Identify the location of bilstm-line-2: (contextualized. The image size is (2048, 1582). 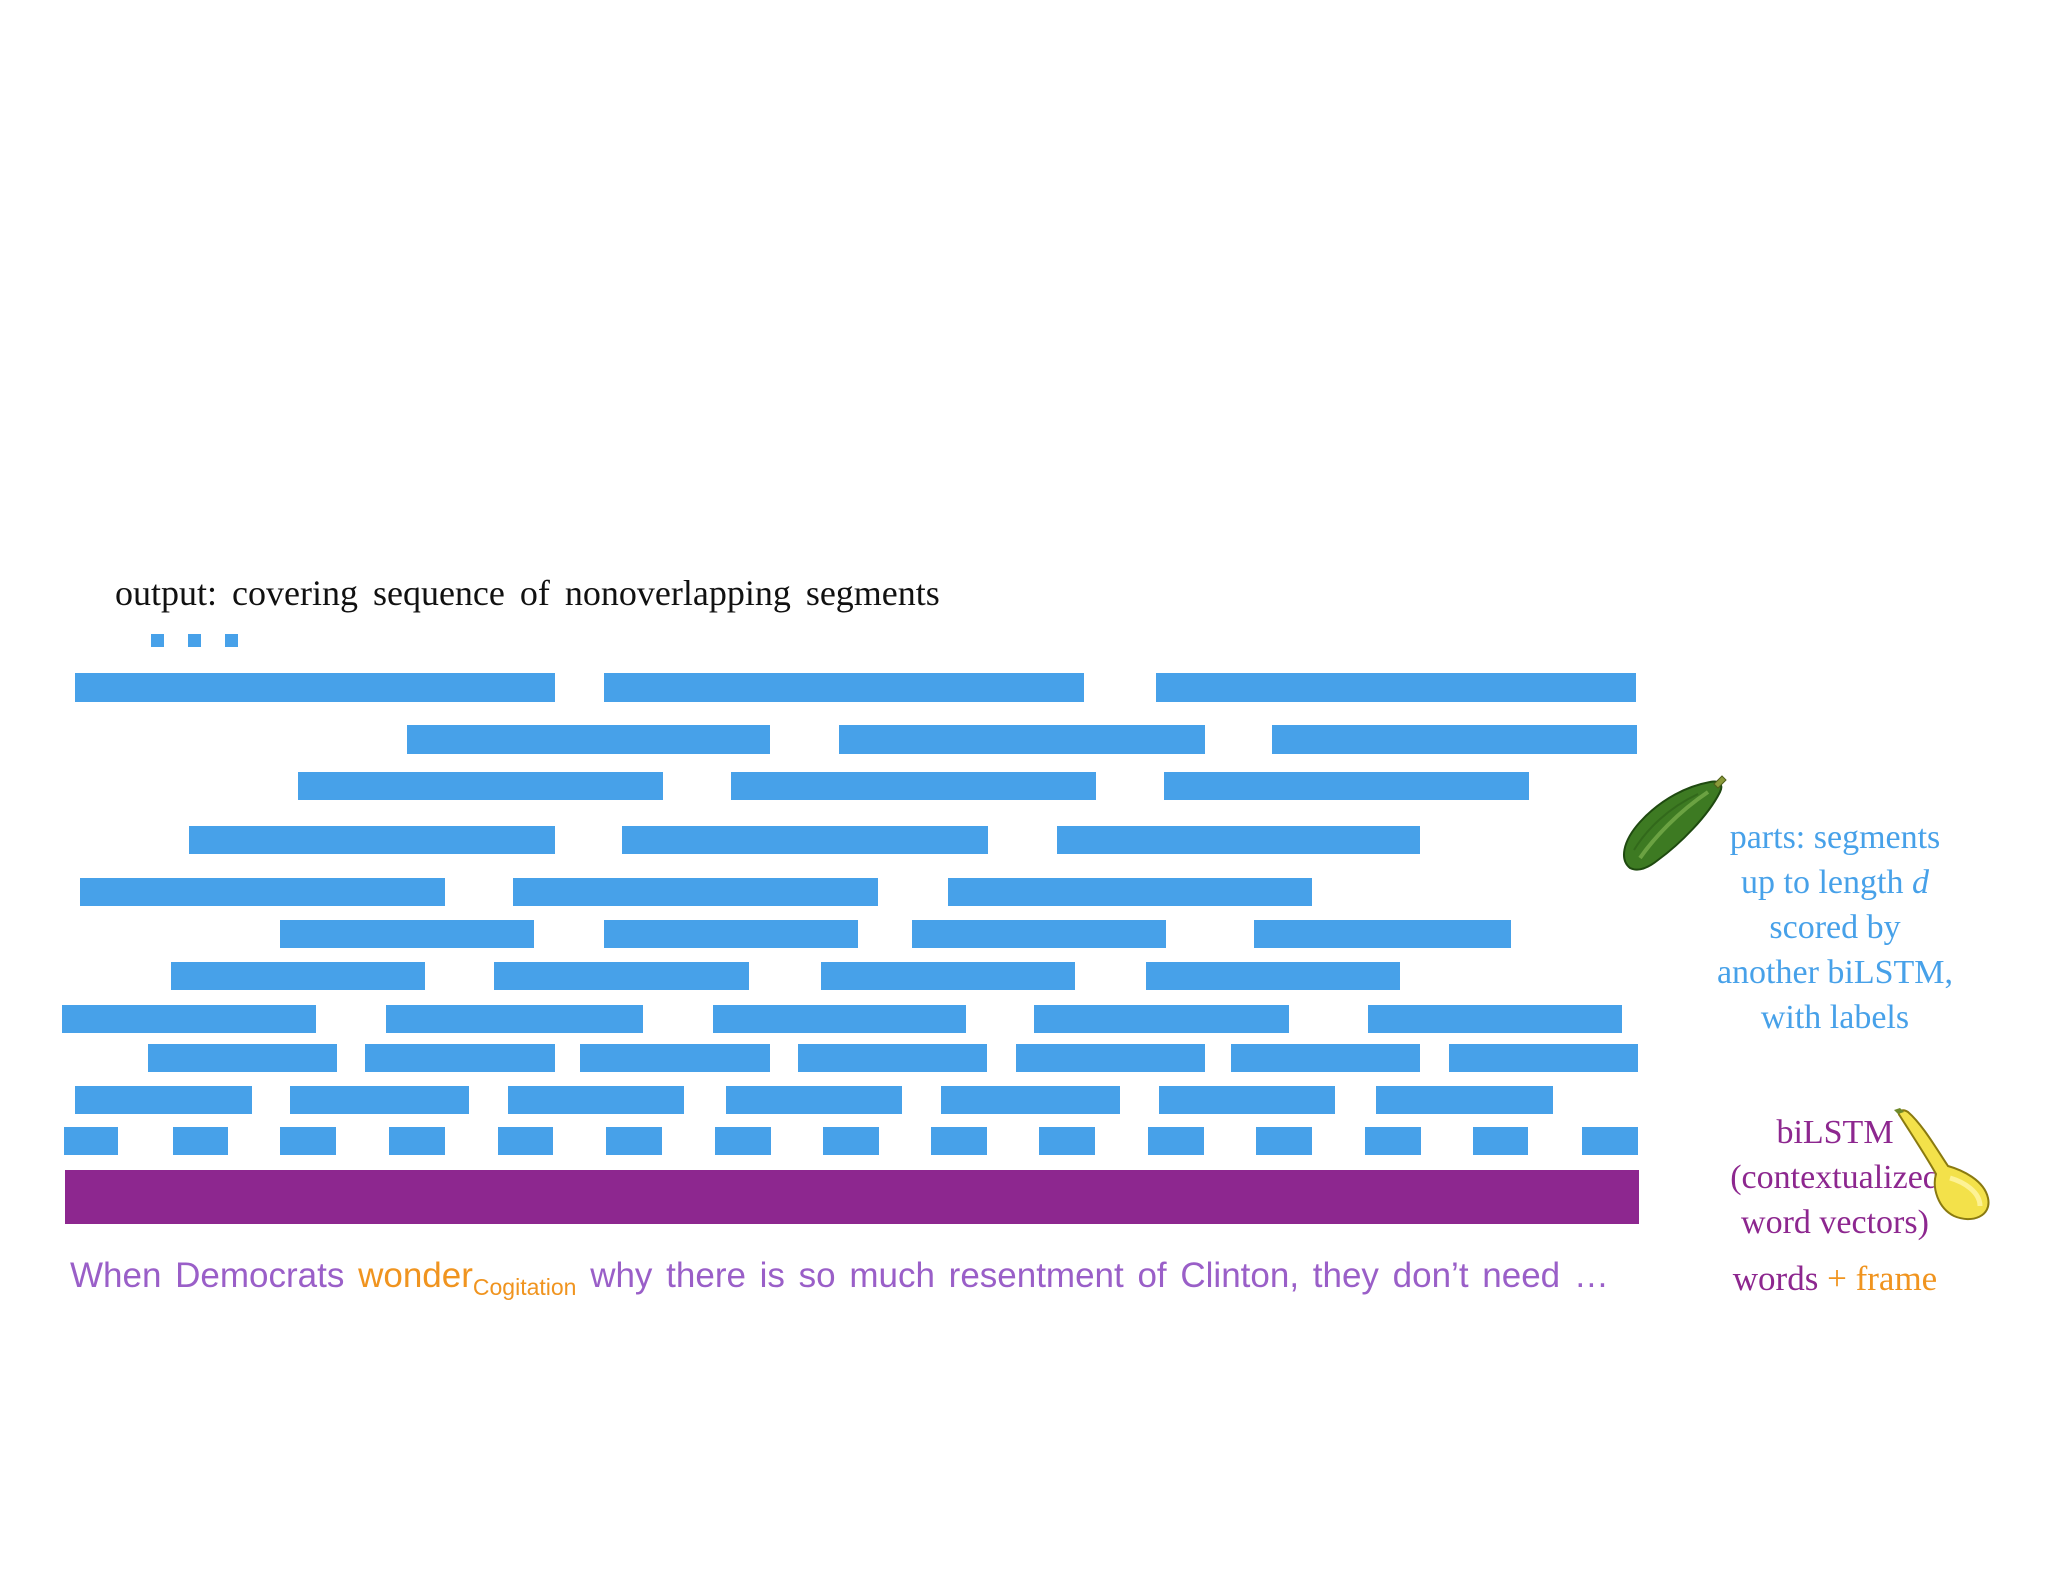
(1835, 1177).